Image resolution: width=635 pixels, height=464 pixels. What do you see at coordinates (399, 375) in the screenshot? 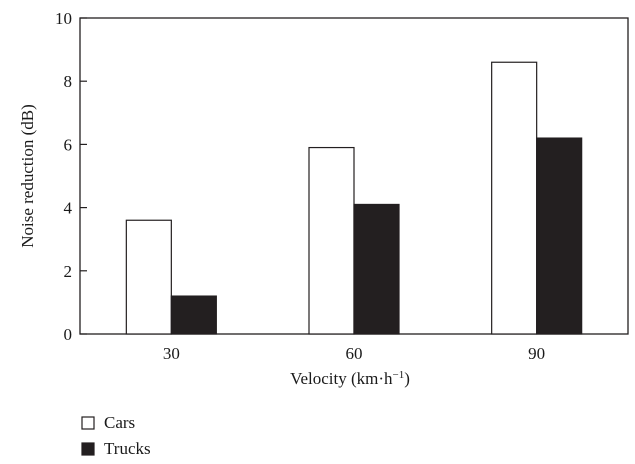
I see `x-axis-title-superscript: −1` at bounding box center [399, 375].